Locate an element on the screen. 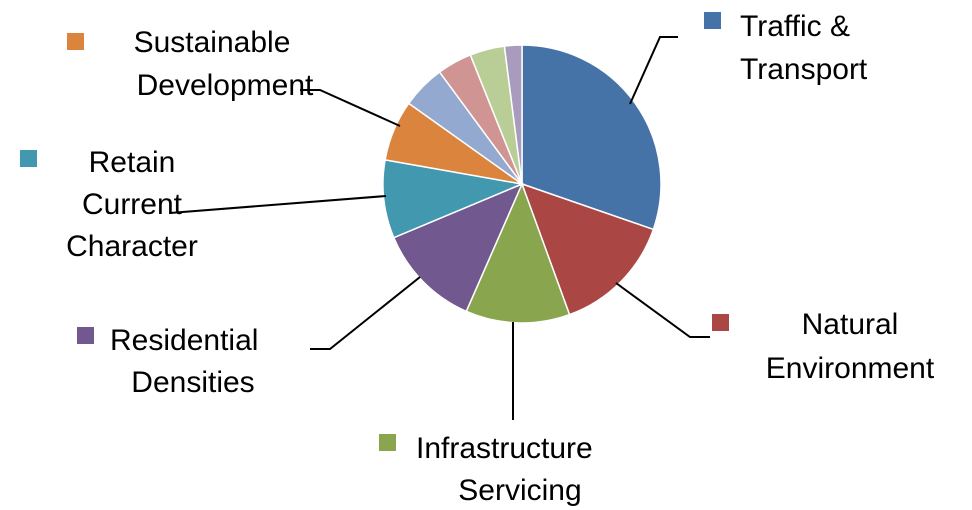 Image resolution: width=972 pixels, height=510 pixels. slice-label: Servicing is located at coordinates (519, 490).